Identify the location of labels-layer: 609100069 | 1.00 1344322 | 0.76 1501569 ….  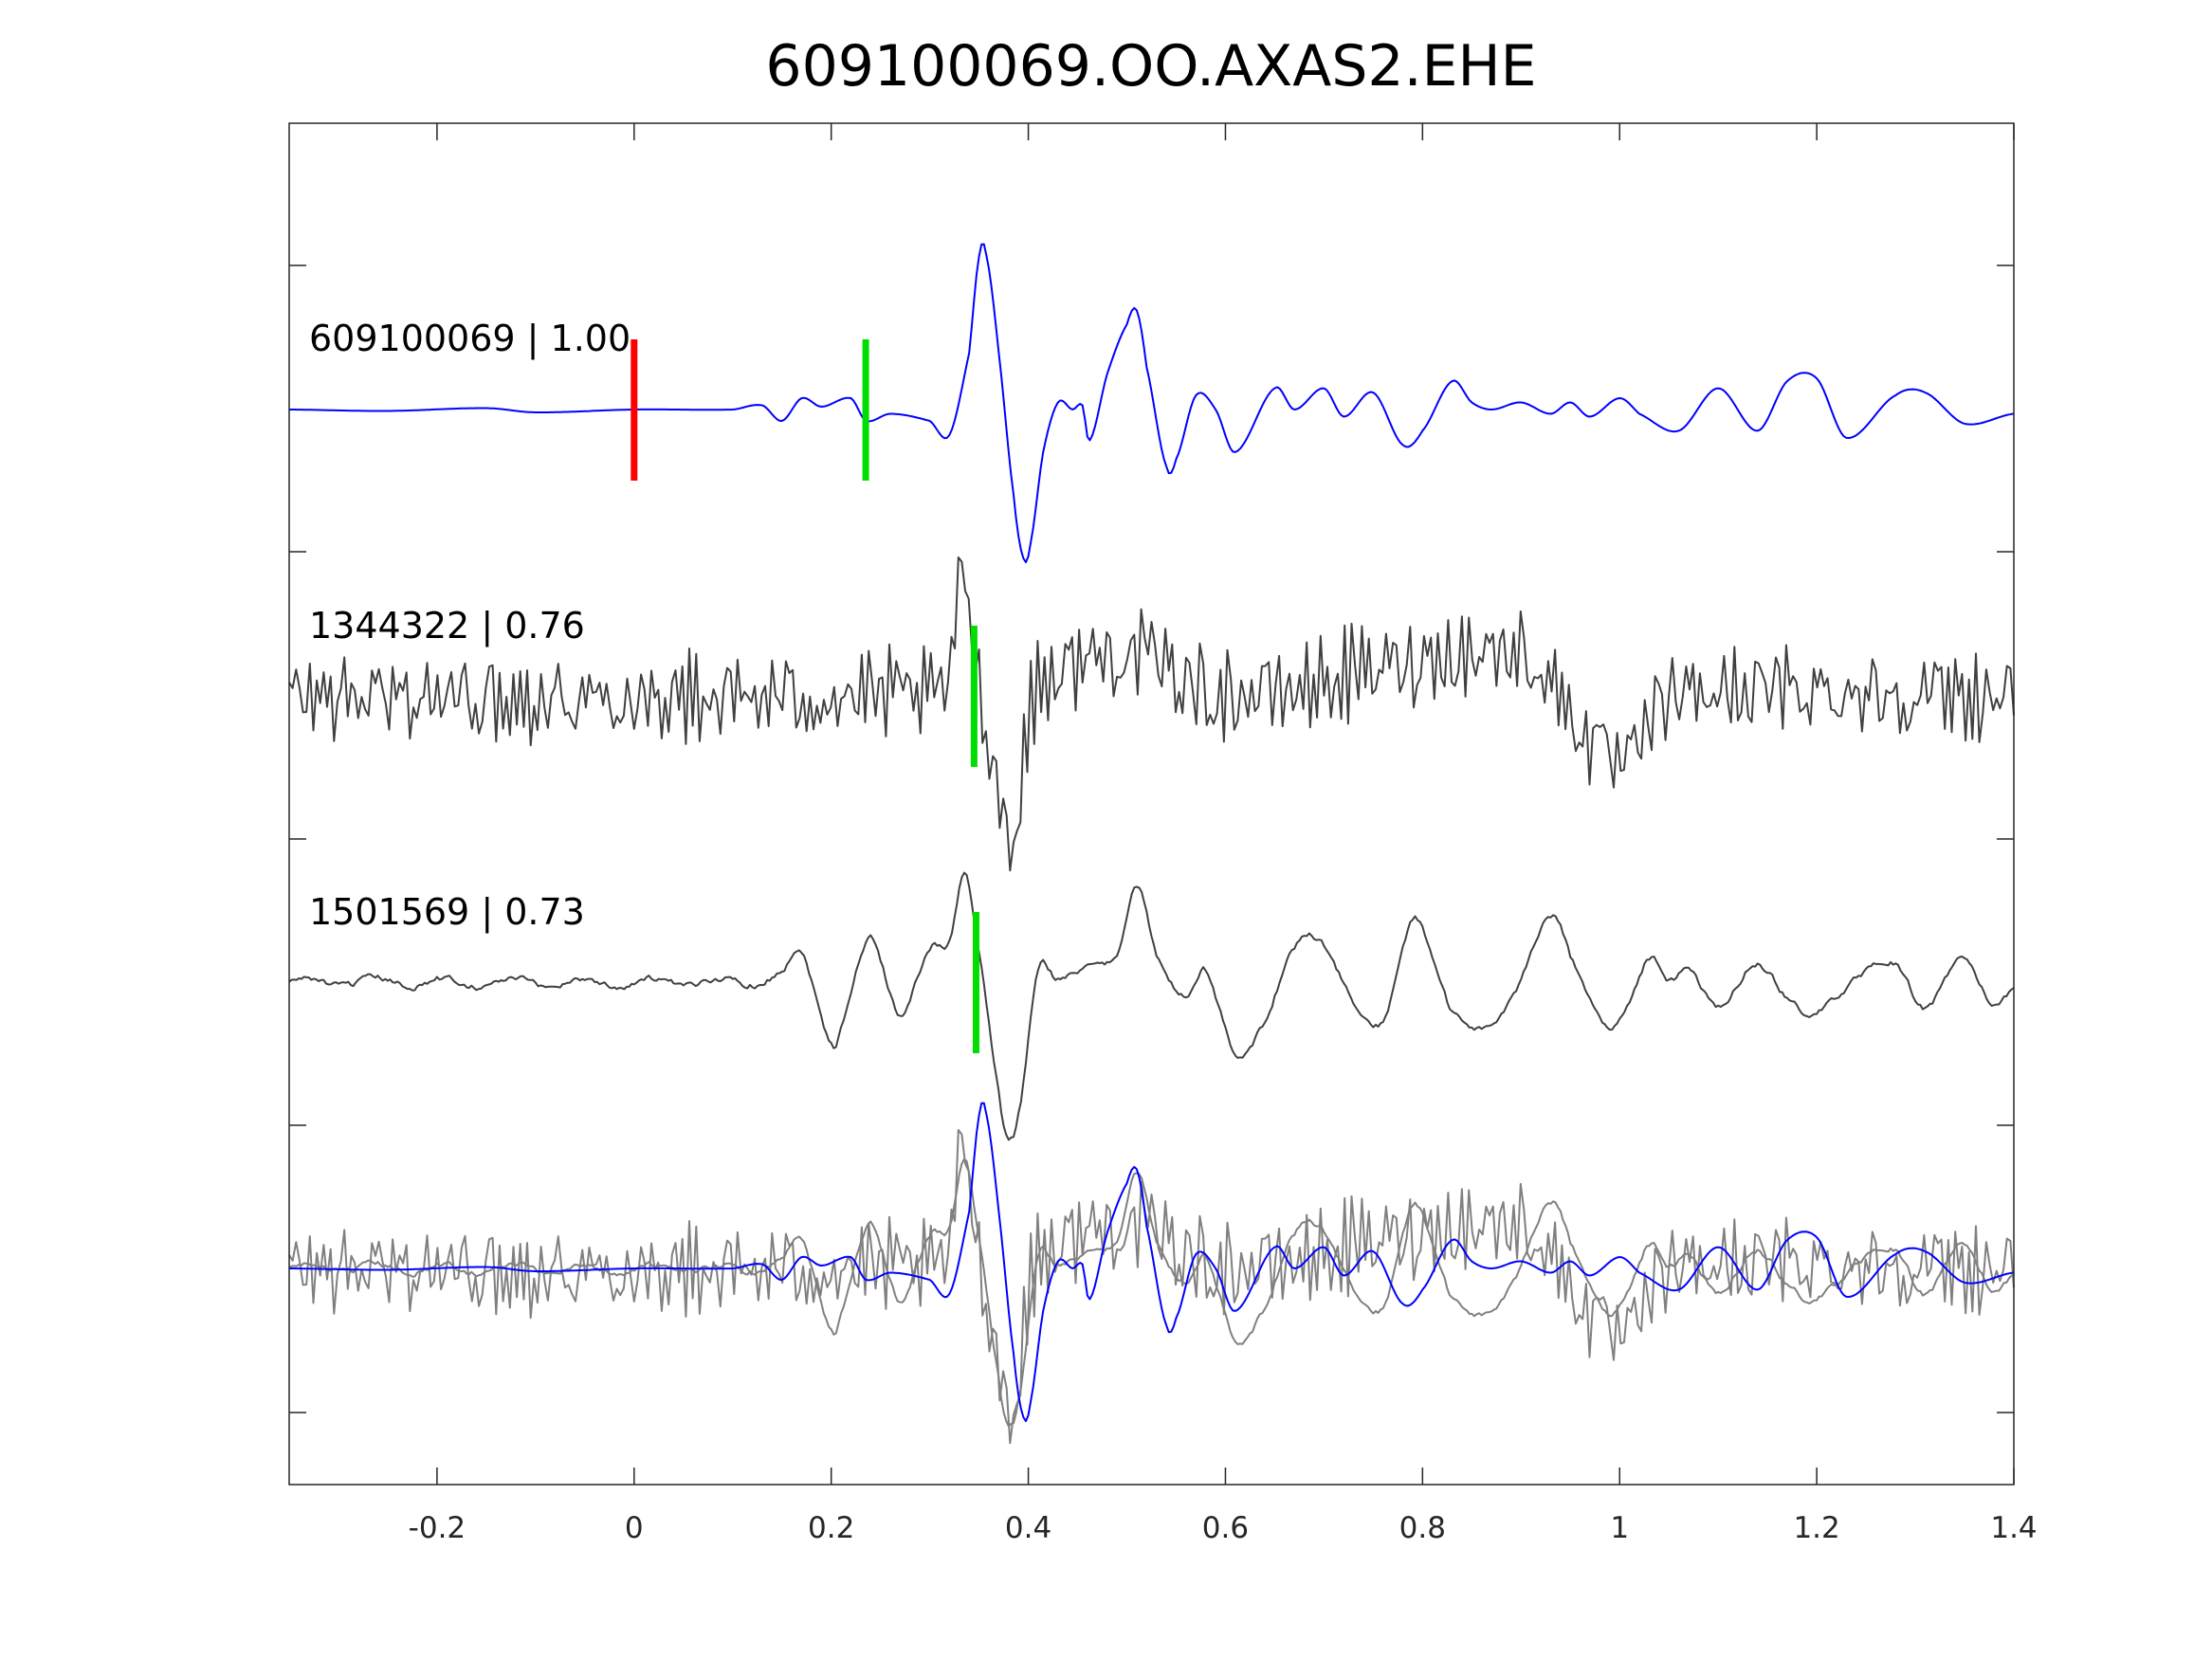
(470, 626).